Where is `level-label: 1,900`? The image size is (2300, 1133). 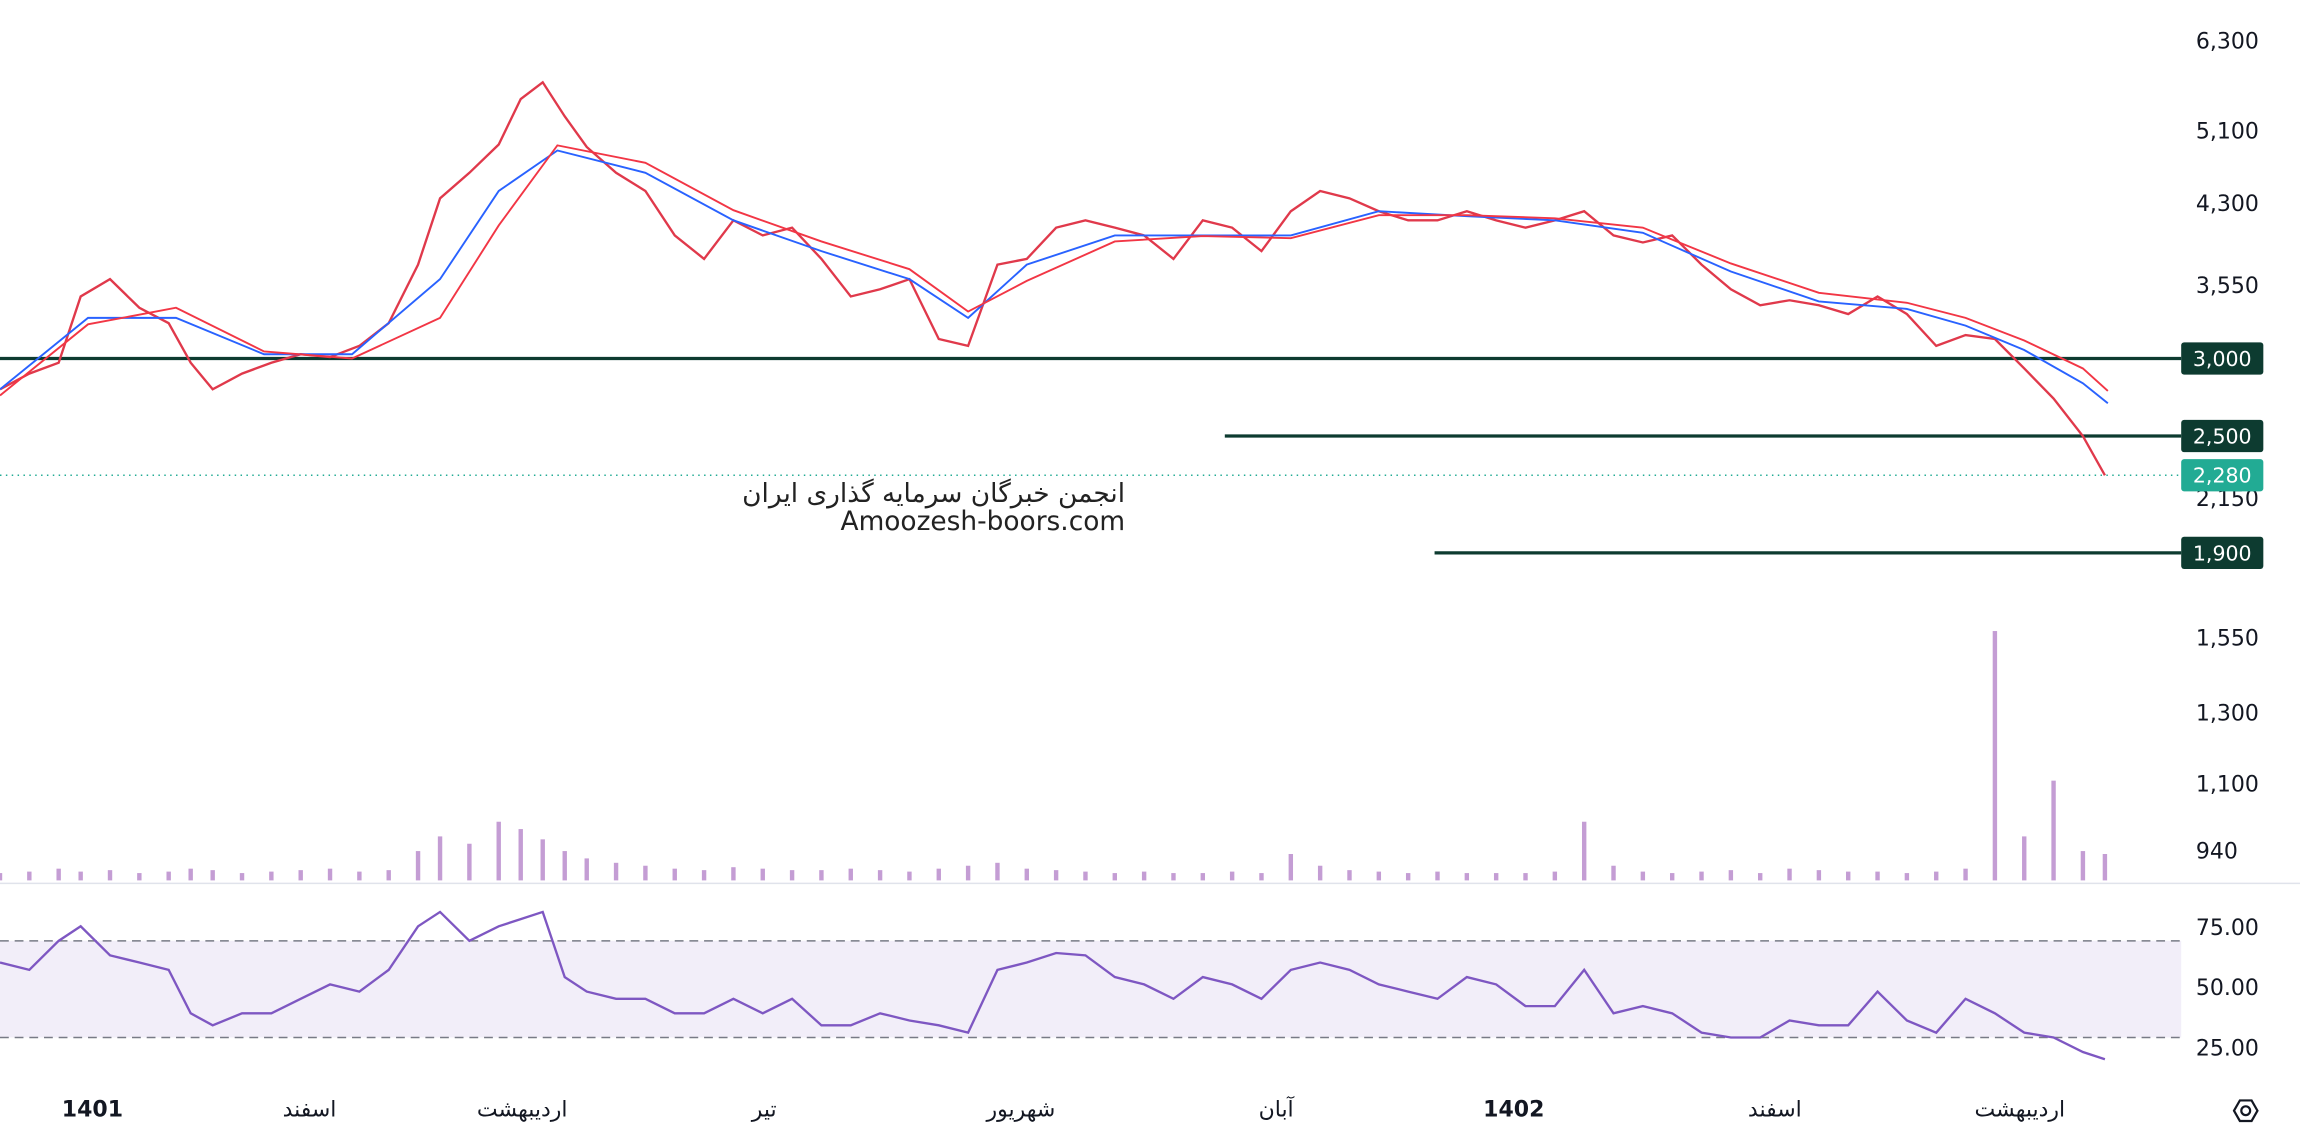 level-label: 1,900 is located at coordinates (2222, 553).